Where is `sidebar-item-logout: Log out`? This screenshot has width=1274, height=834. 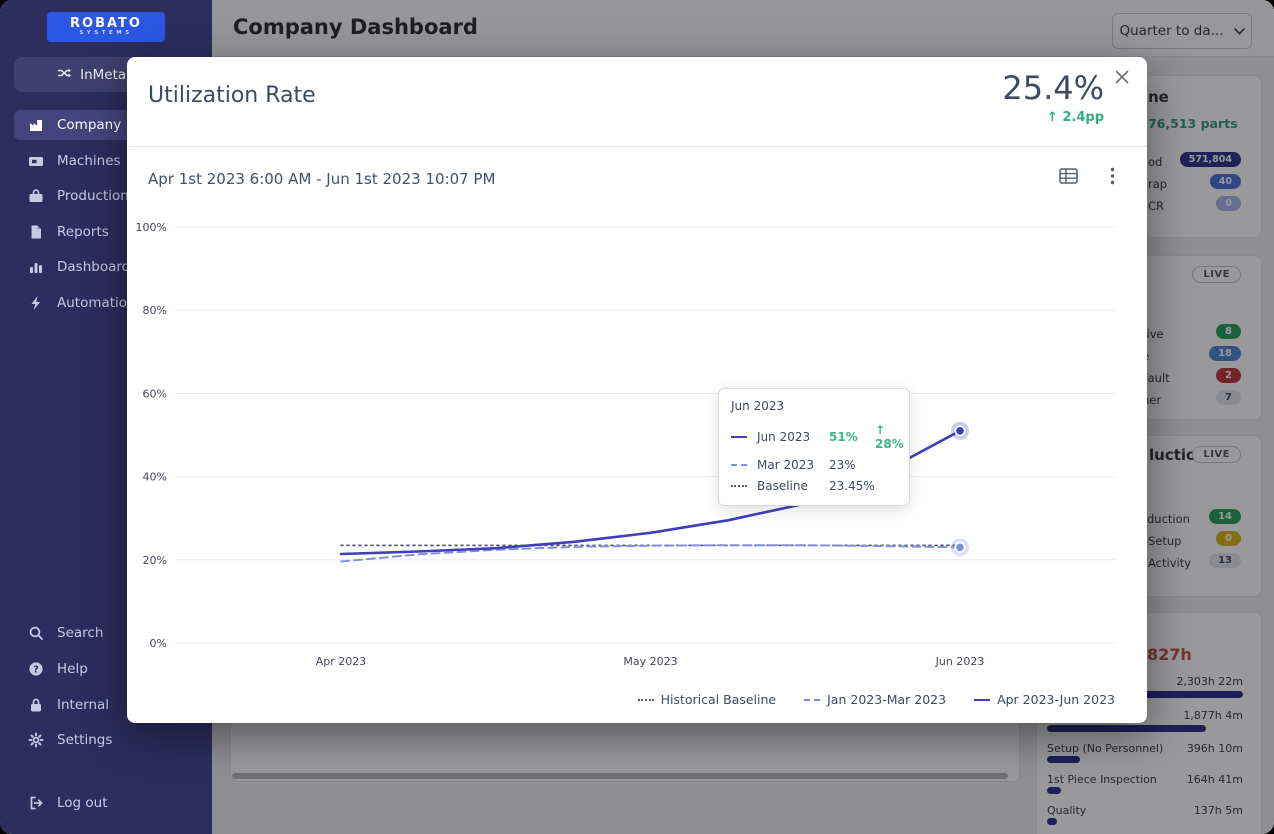
sidebar-item-logout: Log out is located at coordinates (106, 803).